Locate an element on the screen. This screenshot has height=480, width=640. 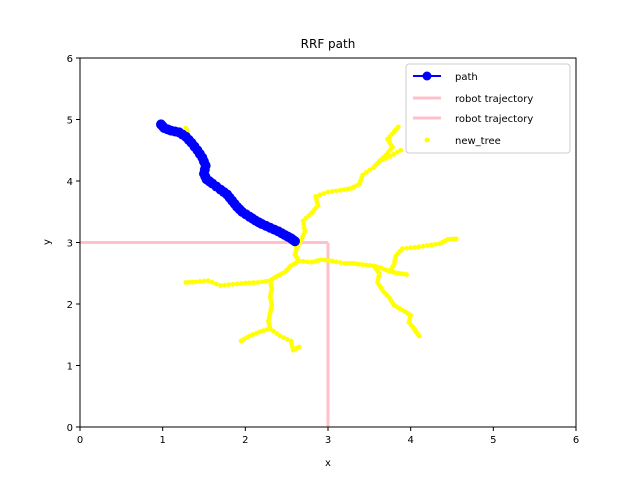
y-tick-label: 3 is located at coordinates (70, 244).